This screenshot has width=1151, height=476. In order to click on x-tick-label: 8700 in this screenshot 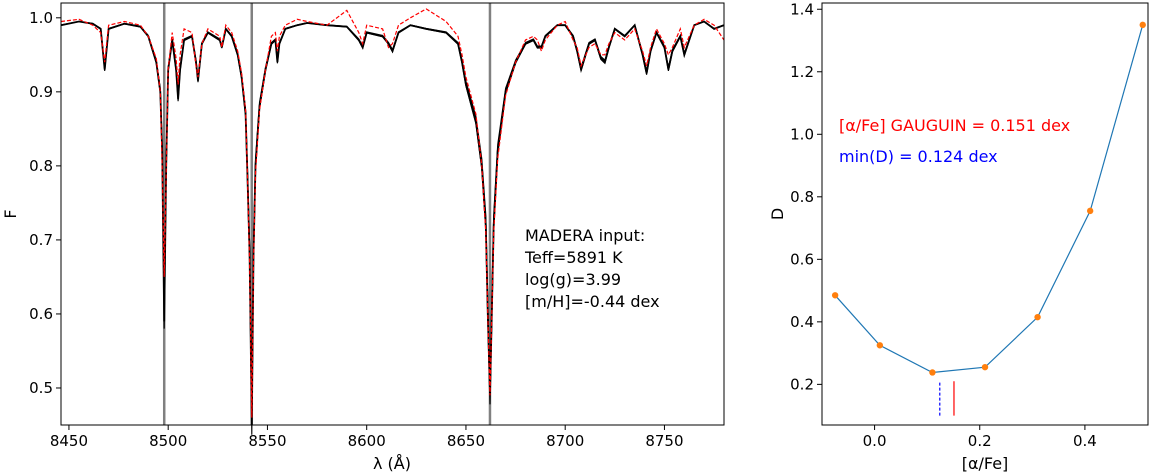, I will do `click(565, 441)`.